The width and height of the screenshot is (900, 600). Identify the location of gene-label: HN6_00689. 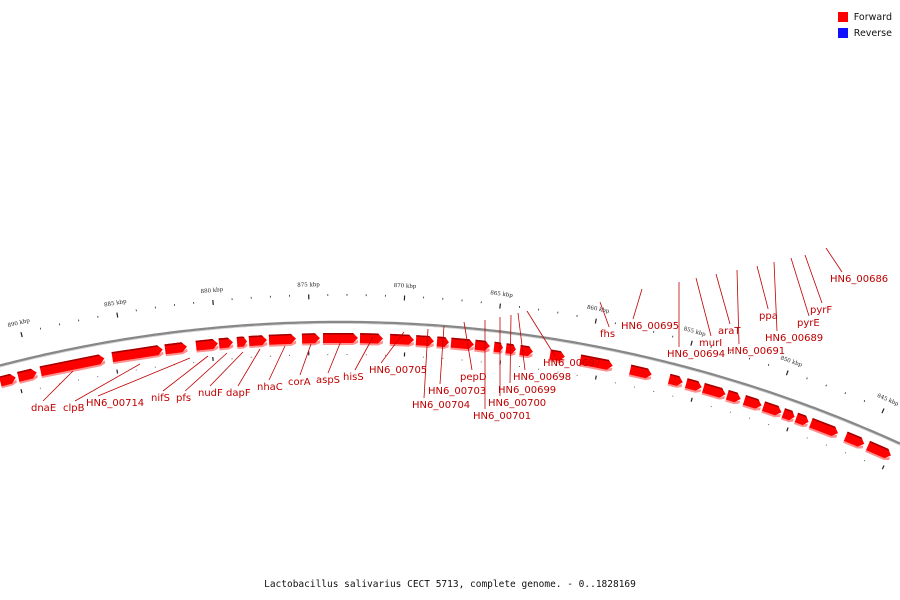
(794, 338).